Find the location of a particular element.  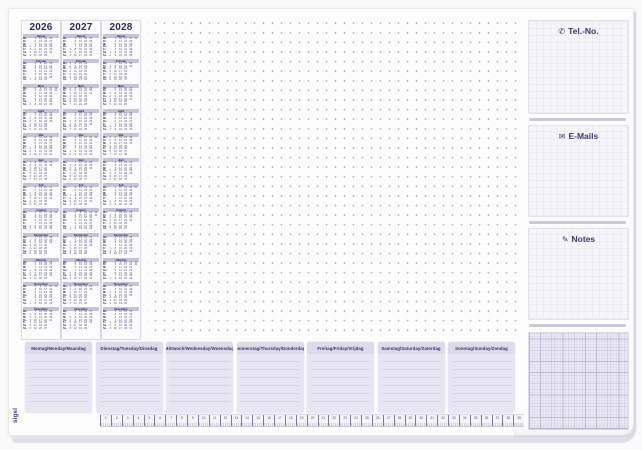

day-card: Sonntag/Sunday/Zondag is located at coordinates (481, 377).